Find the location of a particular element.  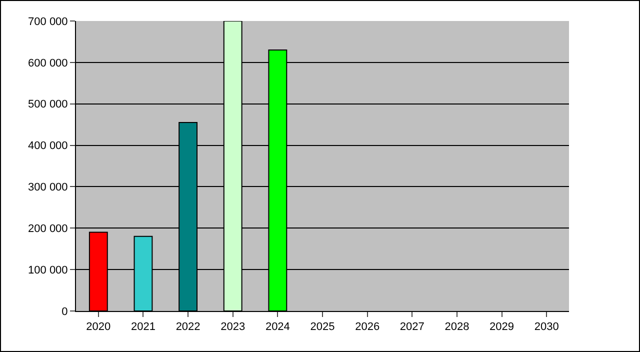

y-tick-label: 0 is located at coordinates (65, 312).